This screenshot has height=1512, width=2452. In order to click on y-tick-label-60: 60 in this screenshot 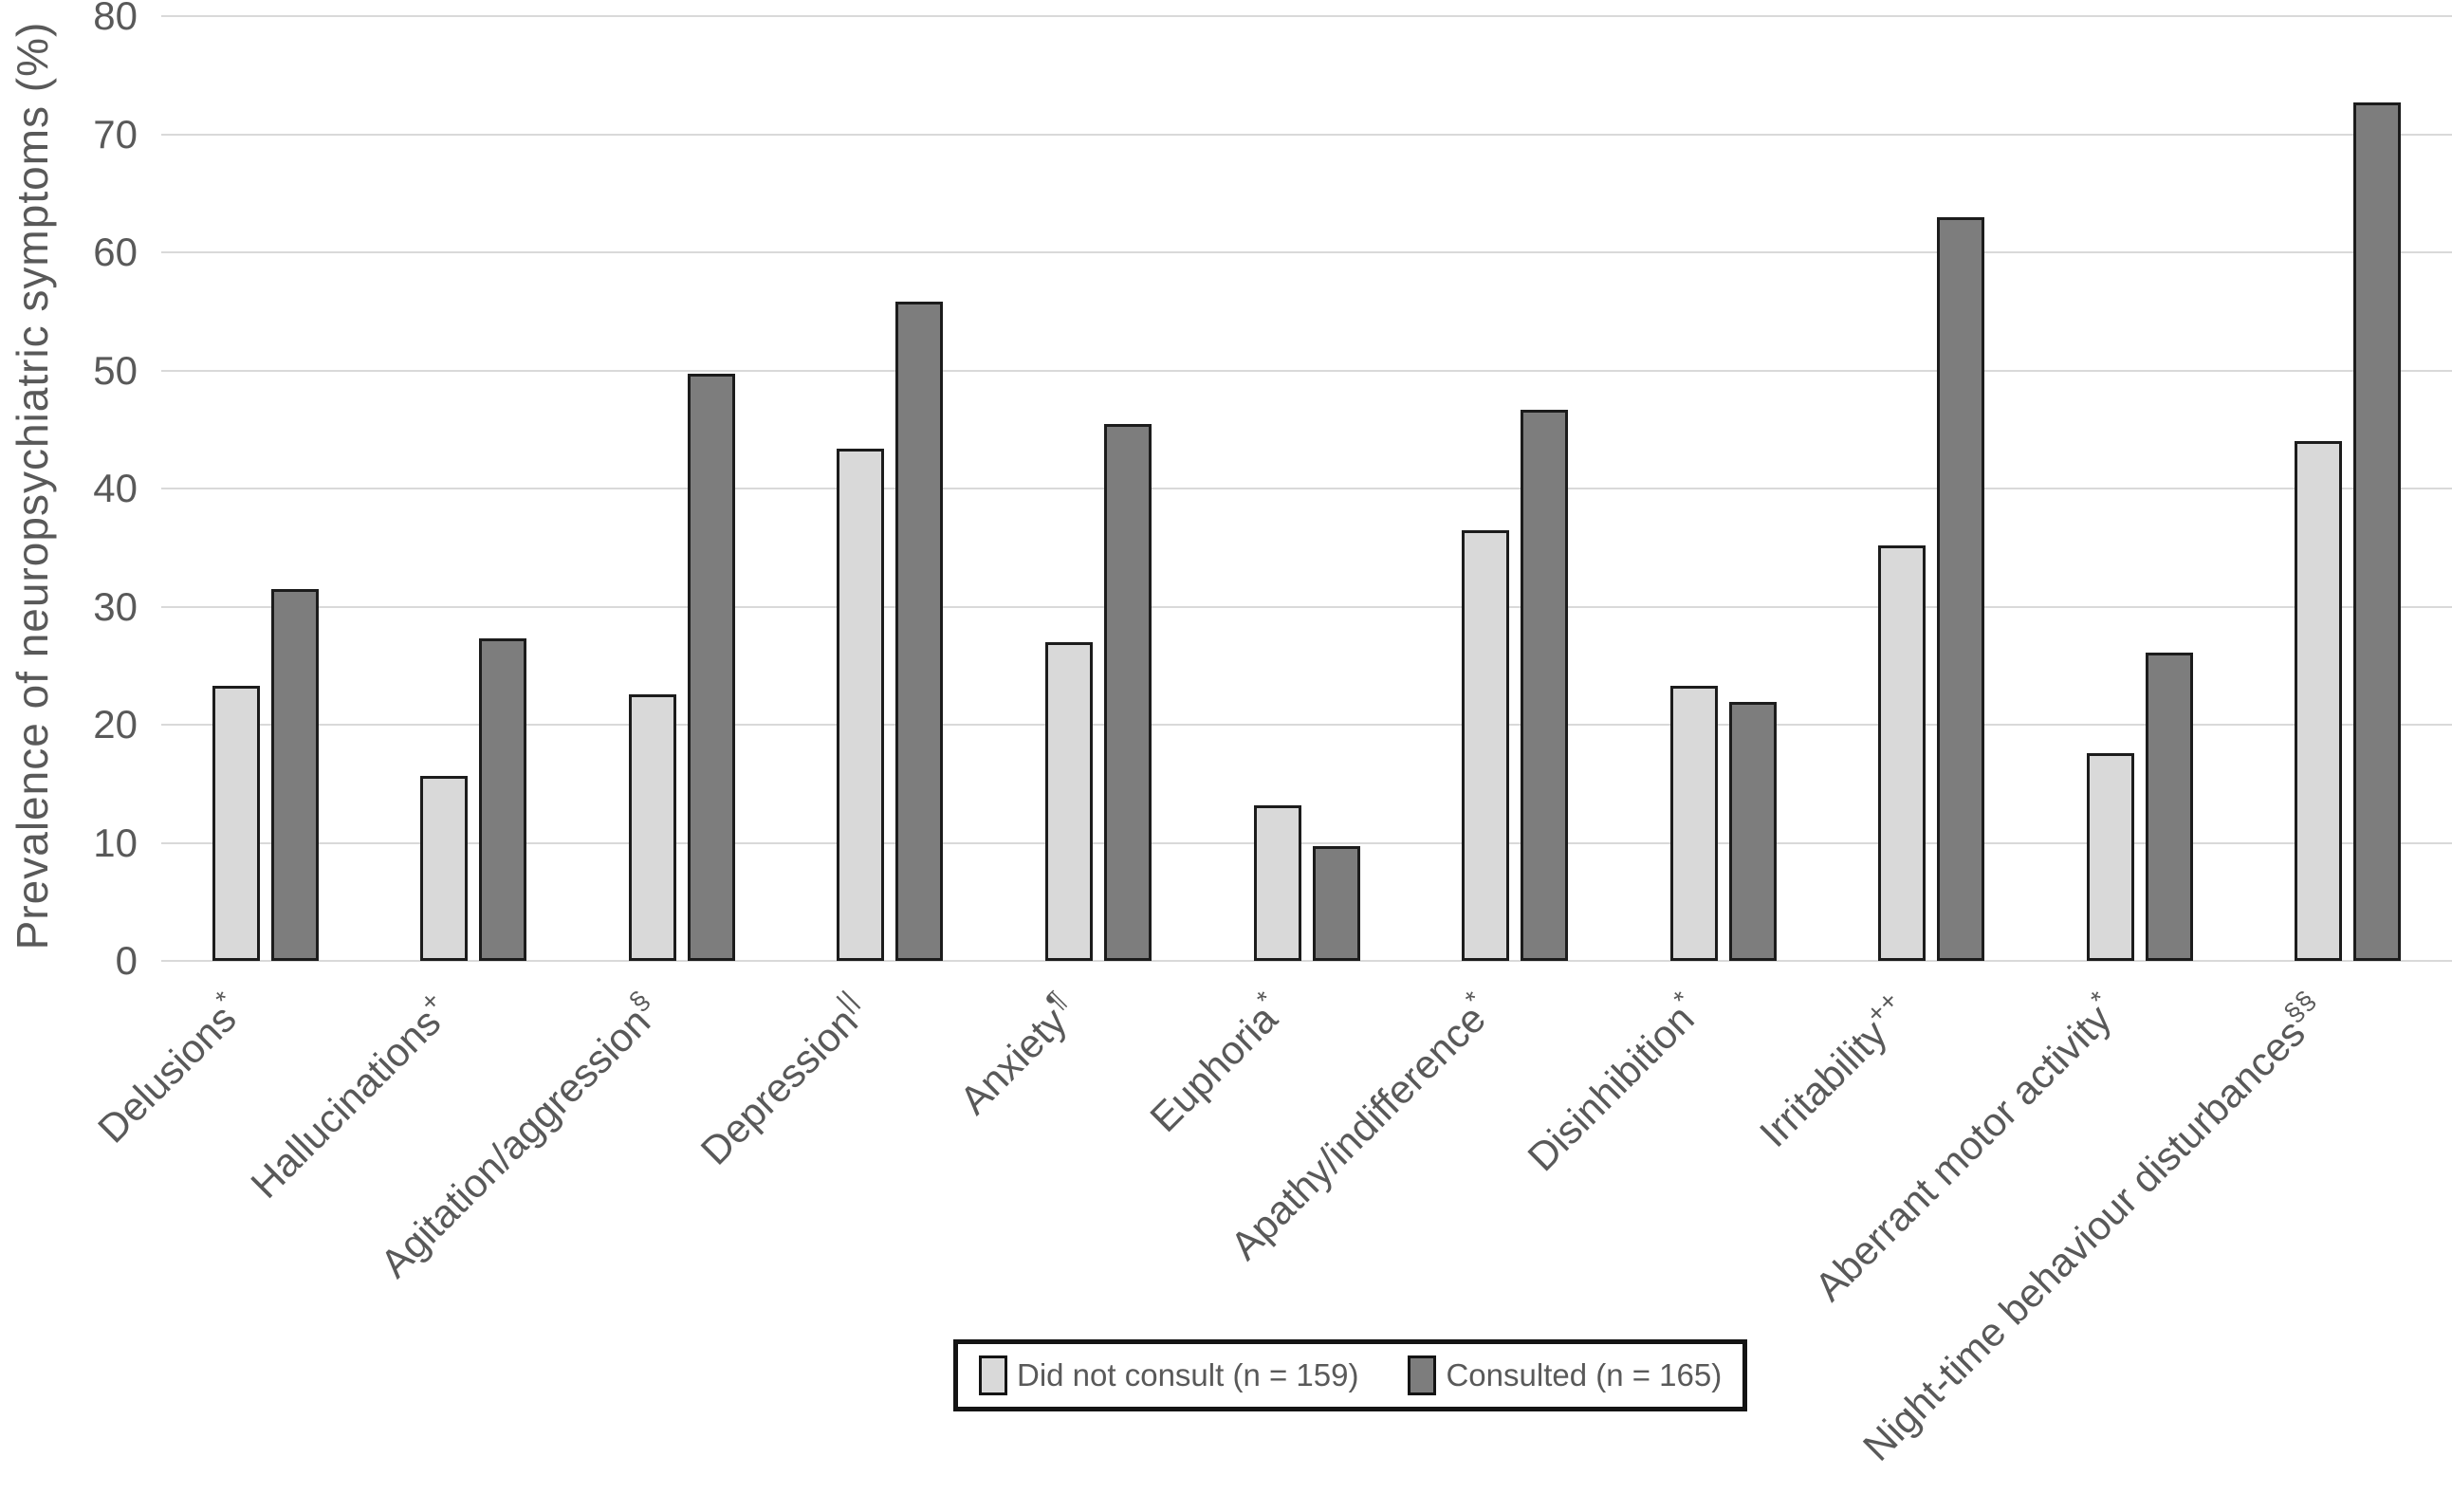, I will do `click(115, 252)`.